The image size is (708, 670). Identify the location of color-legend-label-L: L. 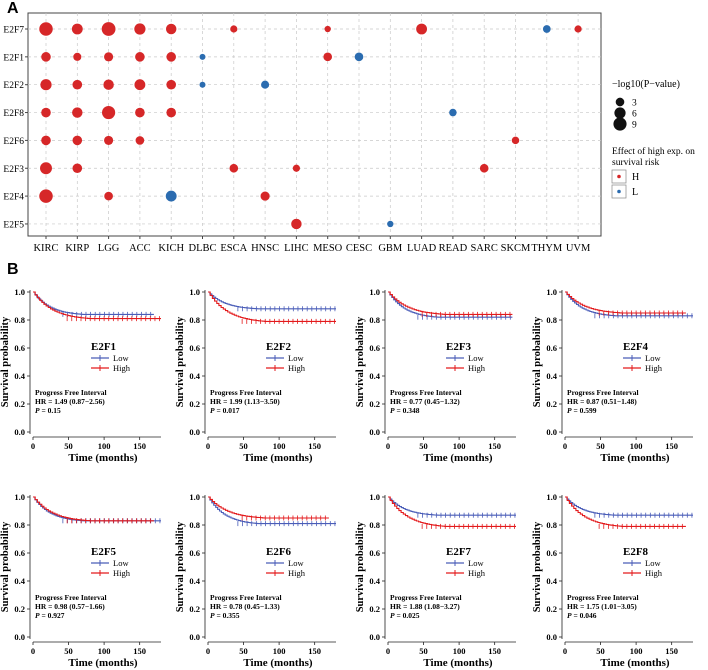
(635, 192).